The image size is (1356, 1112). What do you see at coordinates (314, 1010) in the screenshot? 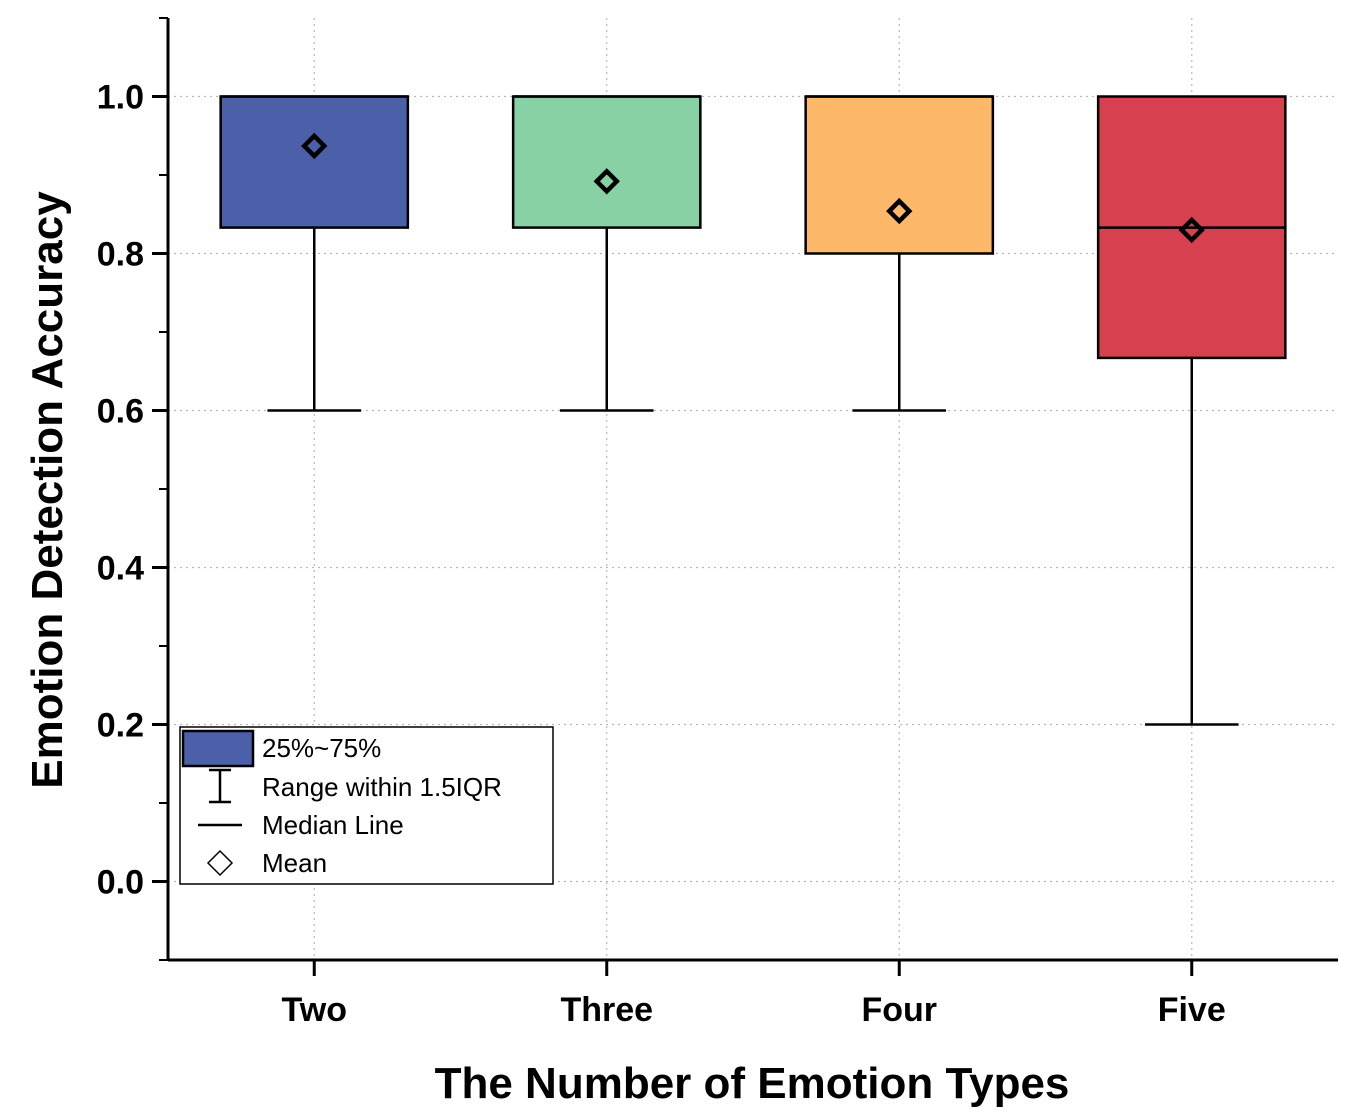
I see `x-tick-label: Two` at bounding box center [314, 1010].